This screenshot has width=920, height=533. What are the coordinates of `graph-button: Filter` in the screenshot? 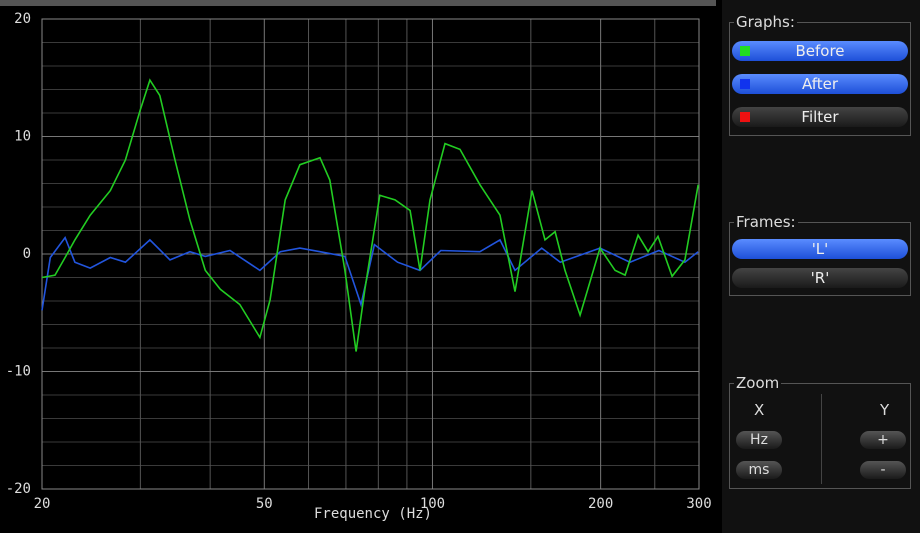 It's located at (820, 117).